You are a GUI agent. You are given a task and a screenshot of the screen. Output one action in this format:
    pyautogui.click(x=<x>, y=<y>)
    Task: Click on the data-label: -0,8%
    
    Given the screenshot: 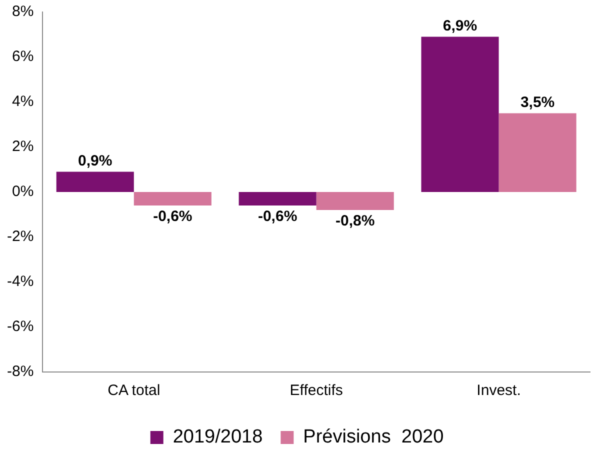 What is the action you would take?
    pyautogui.click(x=355, y=221)
    